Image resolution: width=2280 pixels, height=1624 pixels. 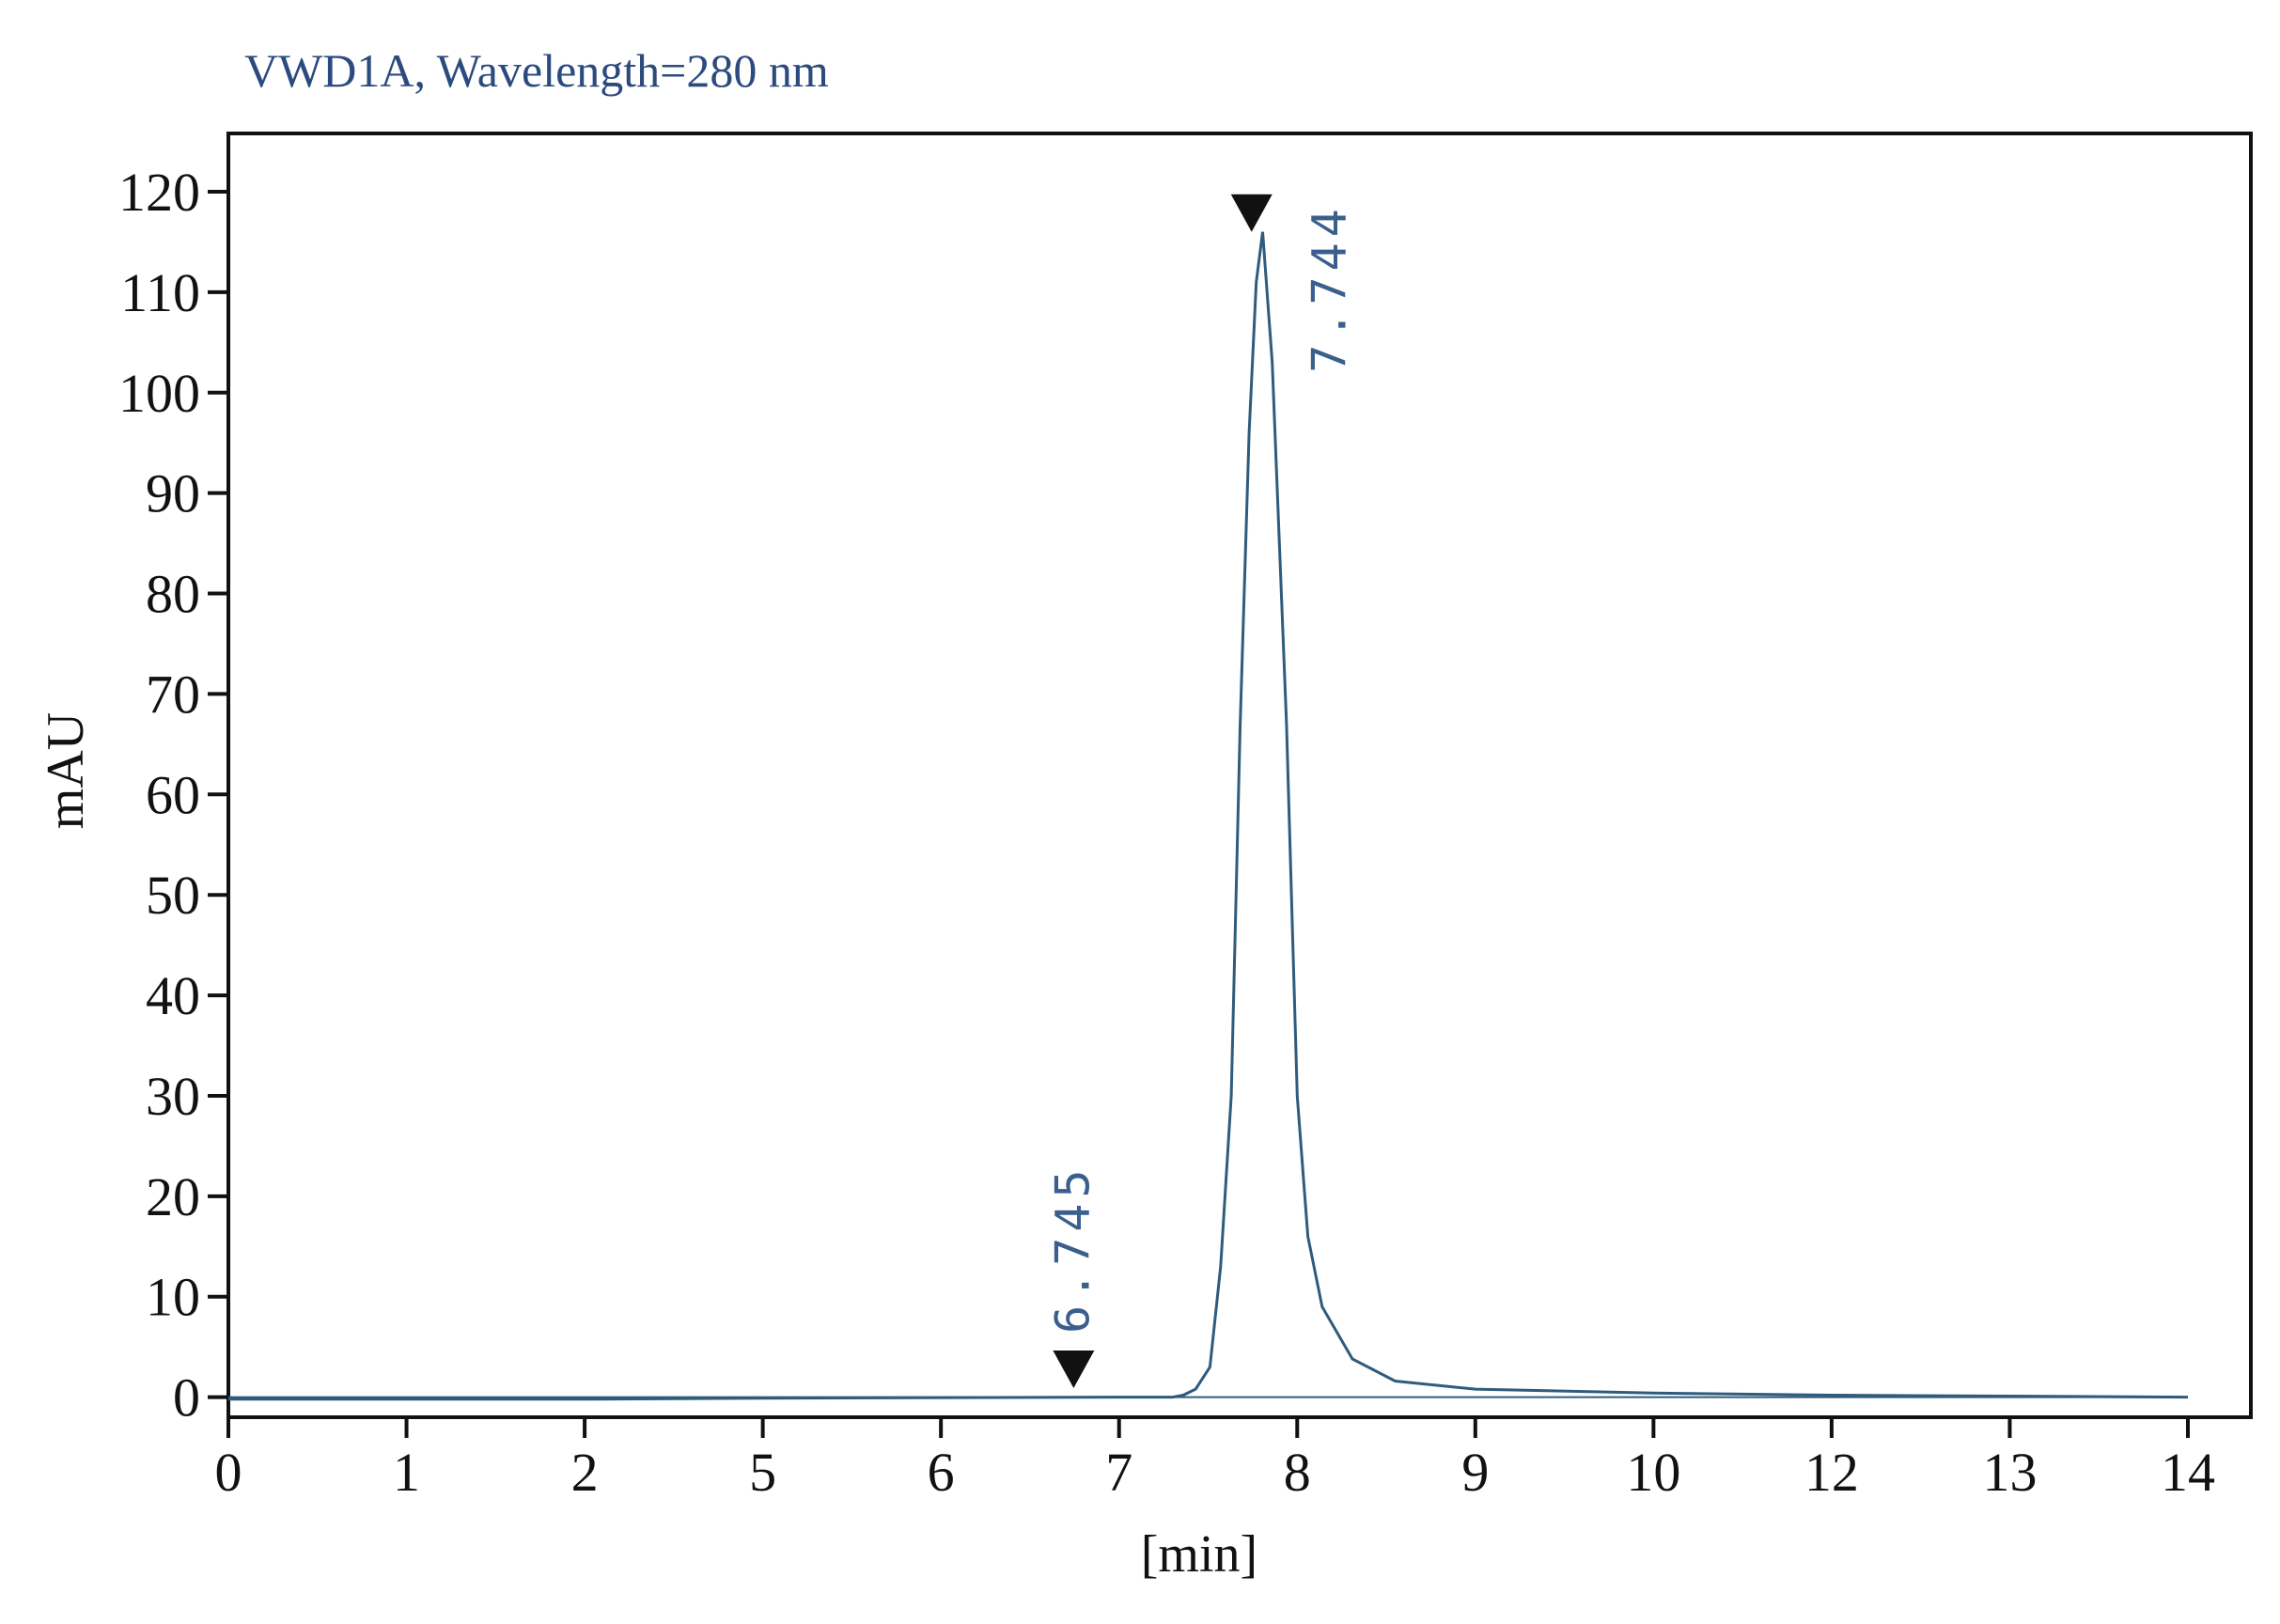 What do you see at coordinates (173, 694) in the screenshot?
I see `y-tick-label: 70` at bounding box center [173, 694].